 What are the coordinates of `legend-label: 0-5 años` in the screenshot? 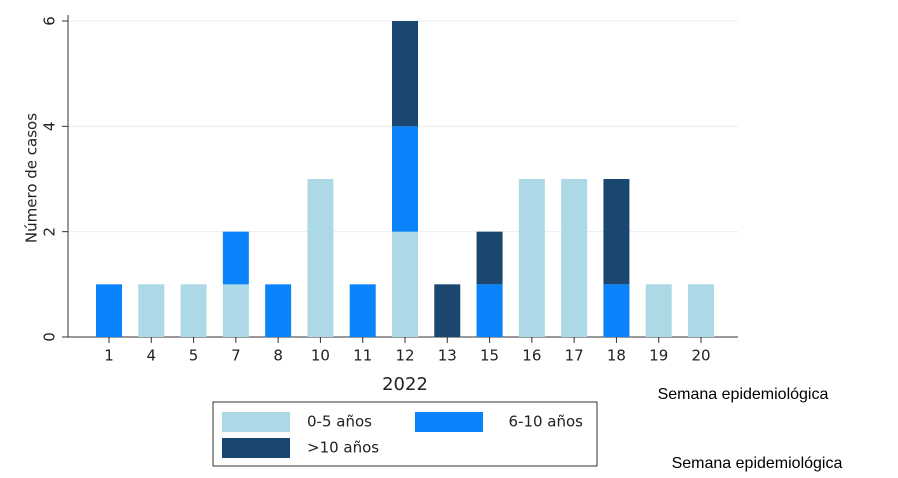 It's located at (339, 422).